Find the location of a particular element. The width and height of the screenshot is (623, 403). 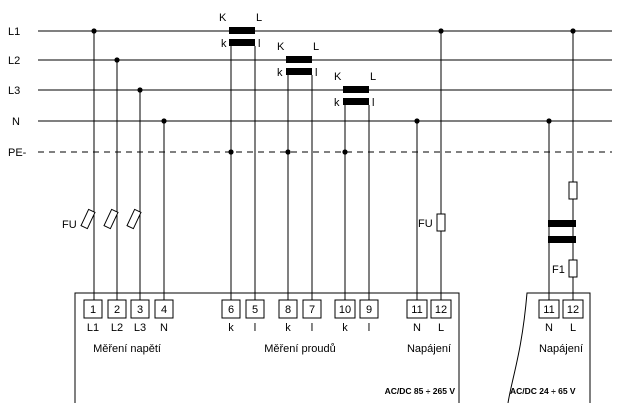

ct2-secondary-k: k is located at coordinates (280, 73).